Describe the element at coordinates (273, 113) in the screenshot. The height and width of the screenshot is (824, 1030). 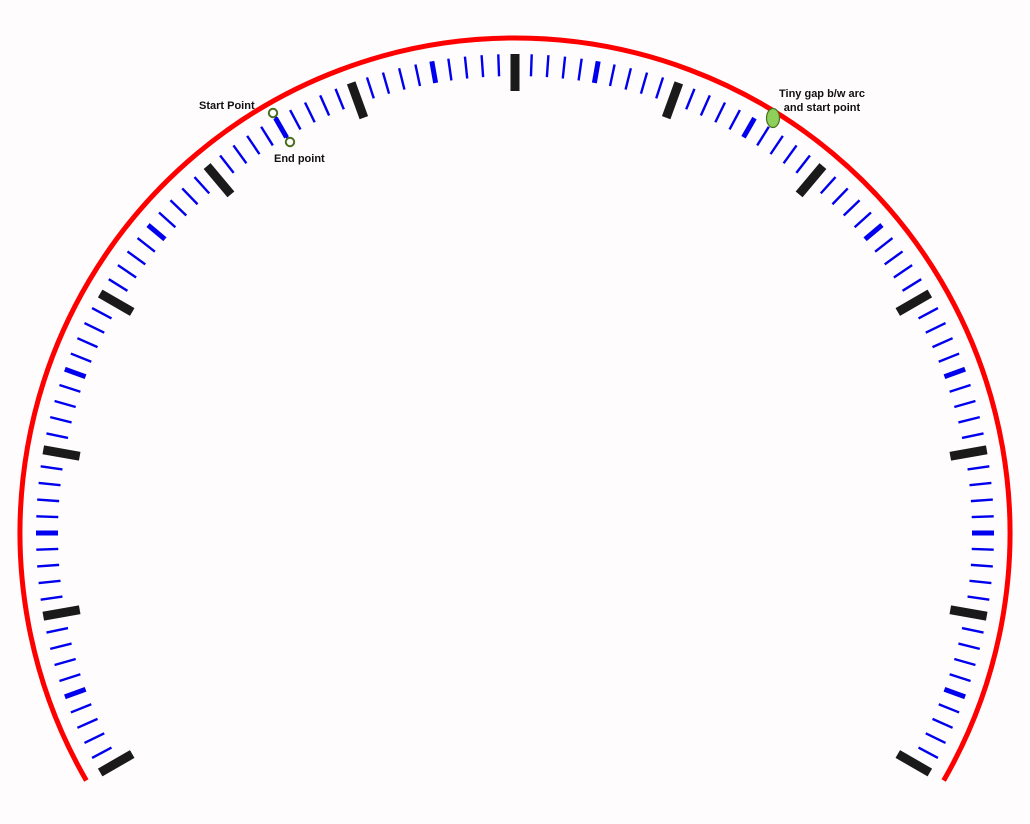
I see `start-point-marker` at that location.